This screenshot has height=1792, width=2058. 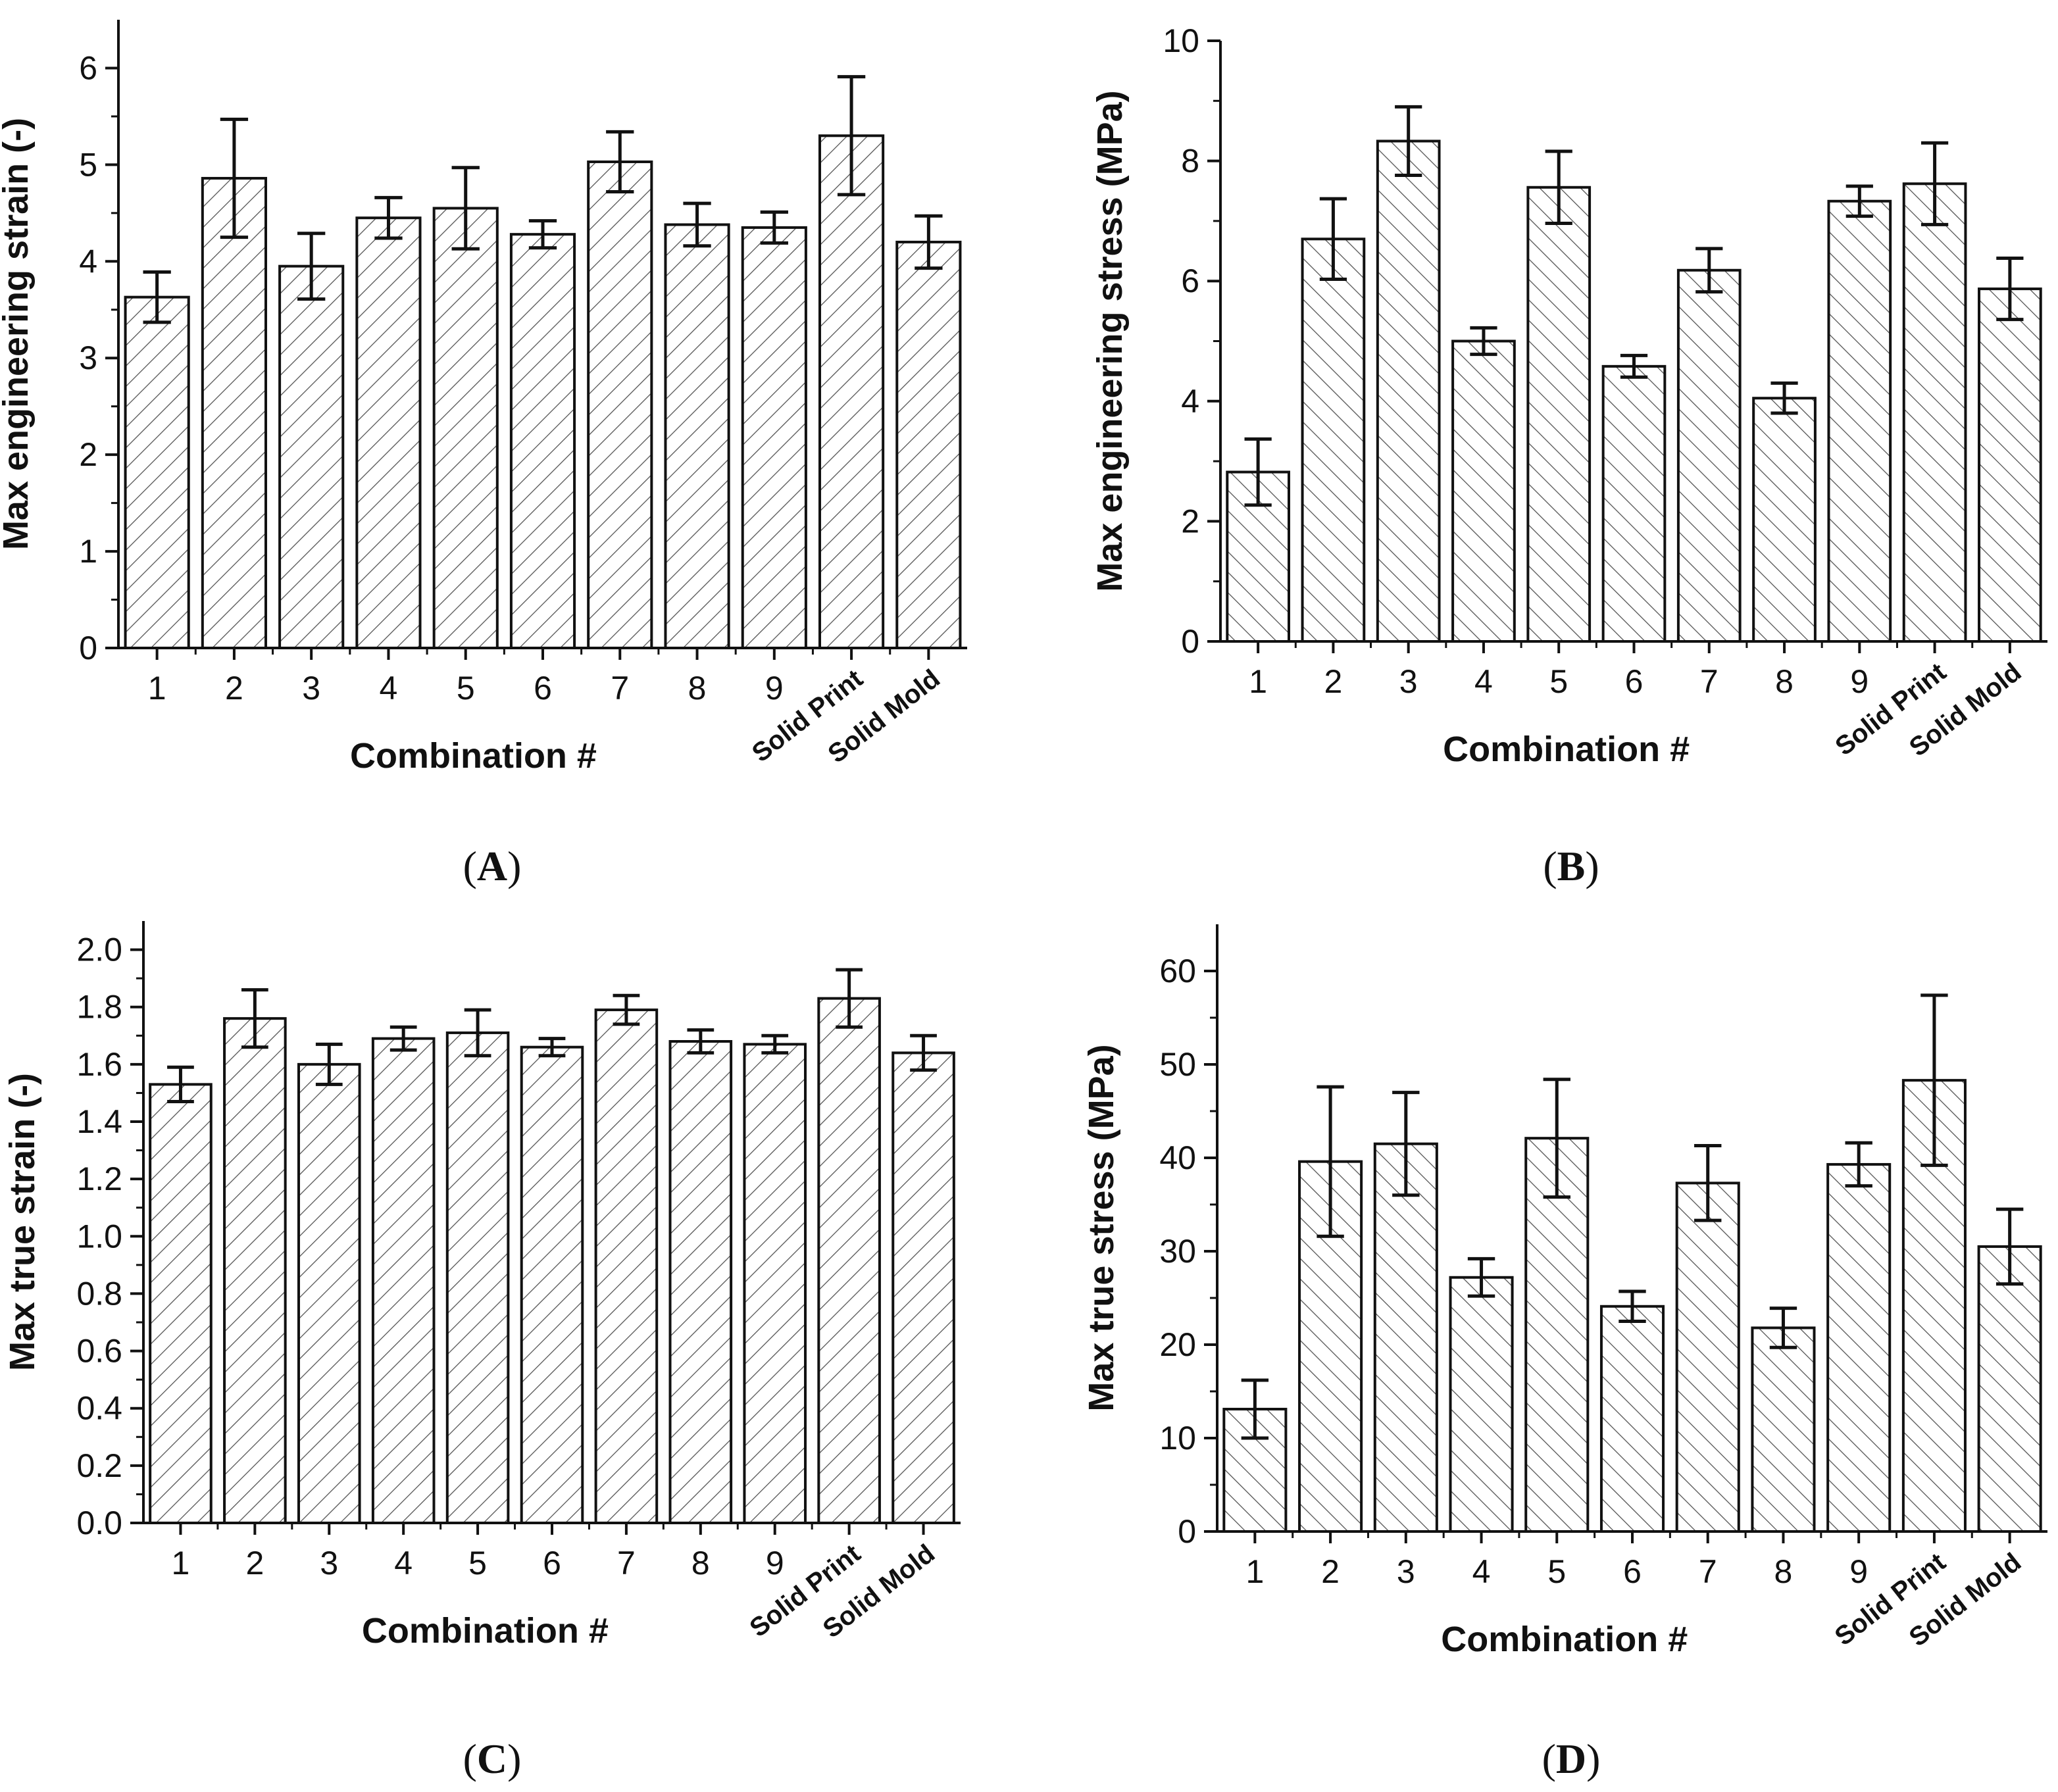 What do you see at coordinates (1177, 1157) in the screenshot?
I see `y-tick-label: 40` at bounding box center [1177, 1157].